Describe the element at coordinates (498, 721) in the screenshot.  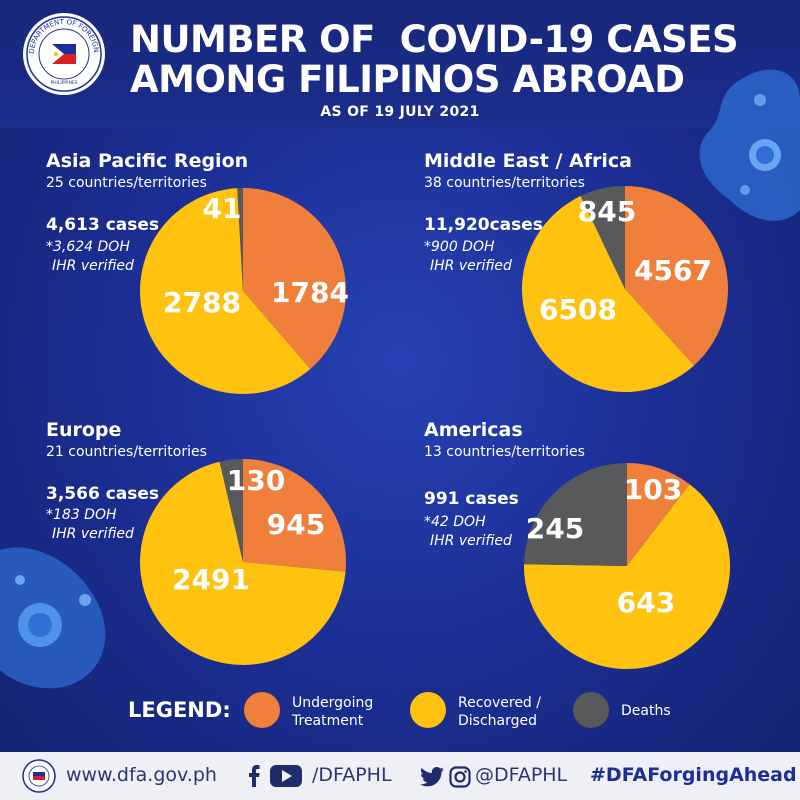
I see `legend-label-recovered-line2: Discharged` at that location.